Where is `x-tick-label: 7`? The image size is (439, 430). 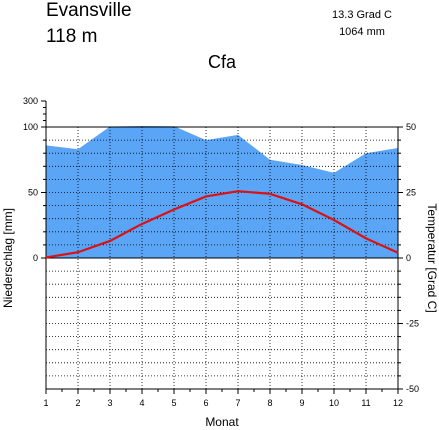
x-tick-label: 7 is located at coordinates (237, 403).